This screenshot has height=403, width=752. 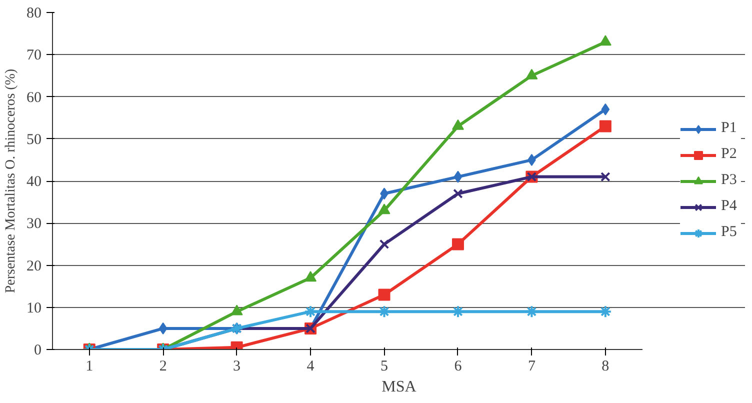 What do you see at coordinates (34, 98) in the screenshot?
I see `y-tick-label: 60` at bounding box center [34, 98].